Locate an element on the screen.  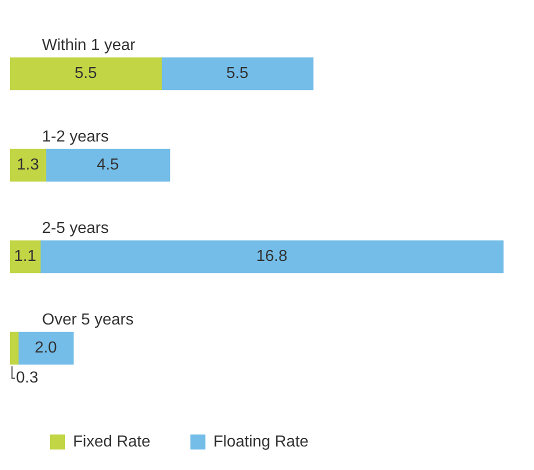
data-label: 1.3 is located at coordinates (28, 165).